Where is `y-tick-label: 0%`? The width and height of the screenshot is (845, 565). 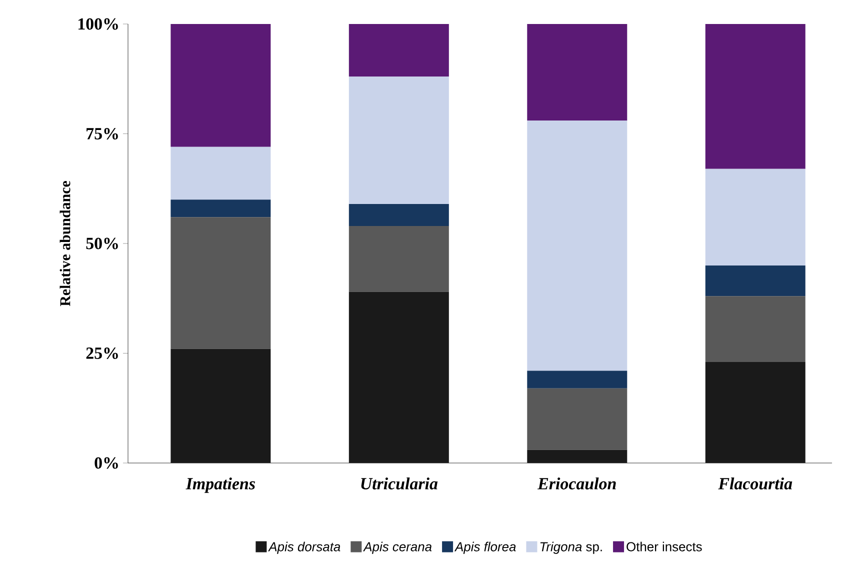 y-tick-label: 0% is located at coordinates (106, 463).